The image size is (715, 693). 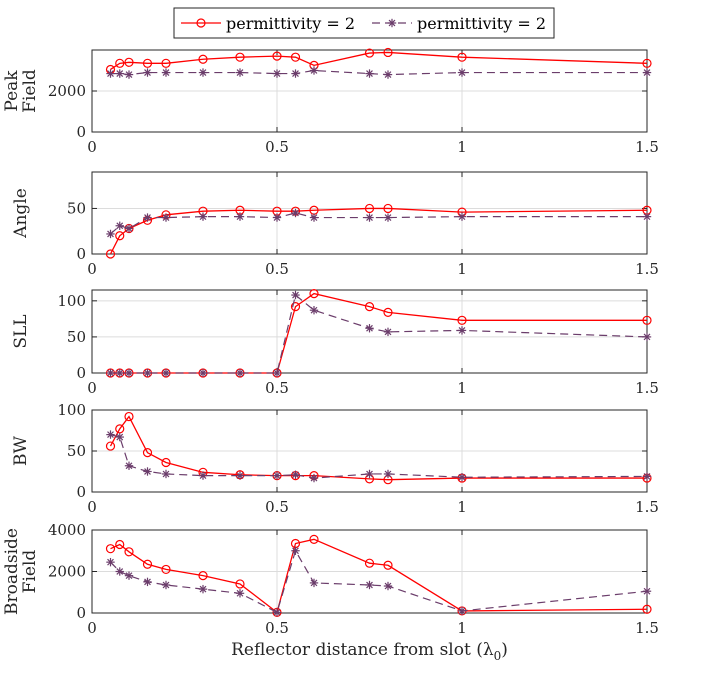 What do you see at coordinates (30, 572) in the screenshot?
I see `y-axis-label: Field` at bounding box center [30, 572].